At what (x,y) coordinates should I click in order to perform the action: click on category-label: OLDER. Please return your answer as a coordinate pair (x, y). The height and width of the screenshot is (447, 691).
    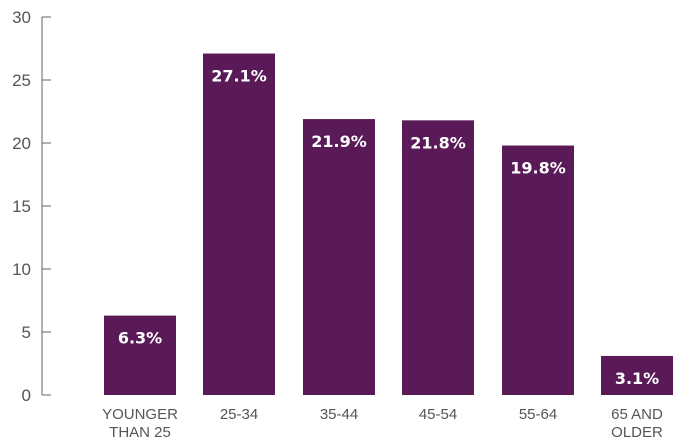
    Looking at the image, I should click on (637, 432).